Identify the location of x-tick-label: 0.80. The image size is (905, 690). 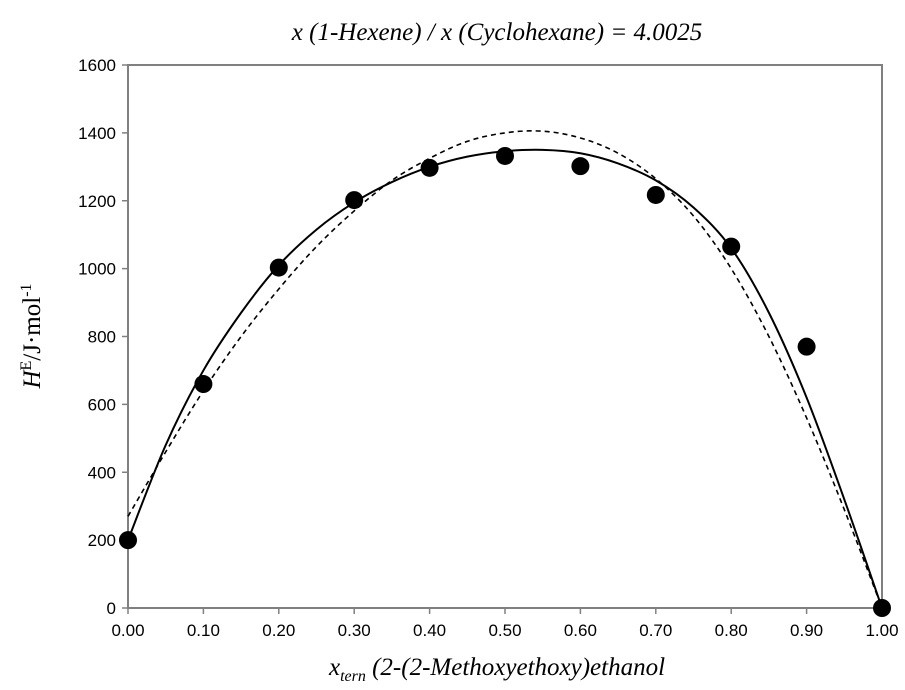
(731, 630).